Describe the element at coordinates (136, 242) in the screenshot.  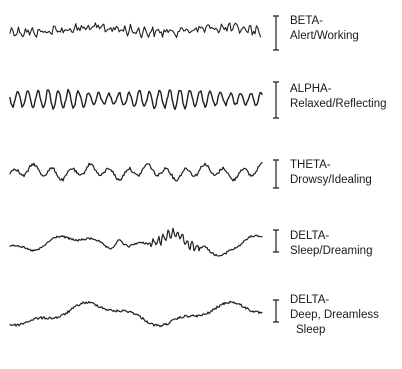
I see `delta-sleep-wave-trace` at that location.